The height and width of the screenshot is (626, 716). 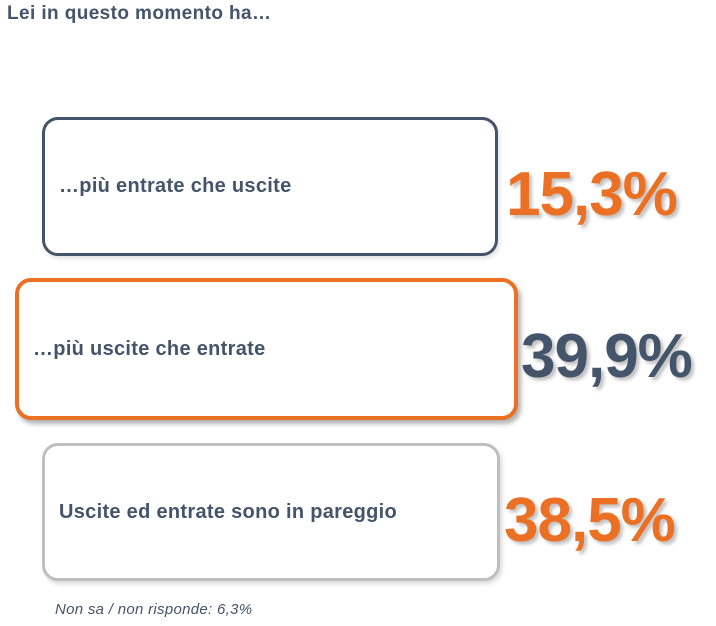 I want to click on percentage-value-pareggio: 38,5%, so click(x=590, y=520).